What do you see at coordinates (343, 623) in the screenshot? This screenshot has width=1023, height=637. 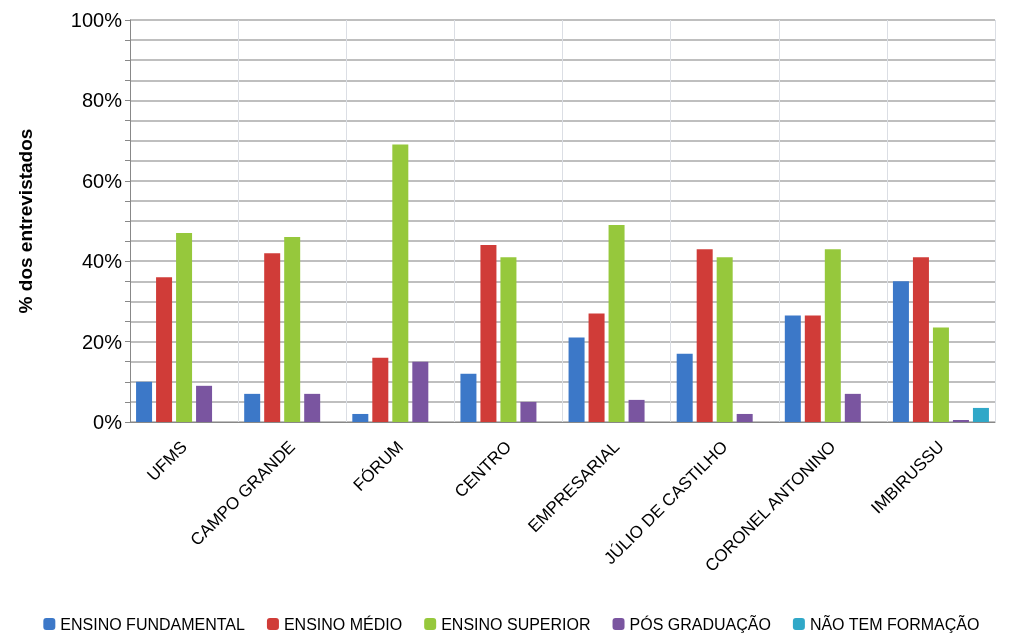 I see `legend-label: ENSINO MÉDIO` at bounding box center [343, 623].